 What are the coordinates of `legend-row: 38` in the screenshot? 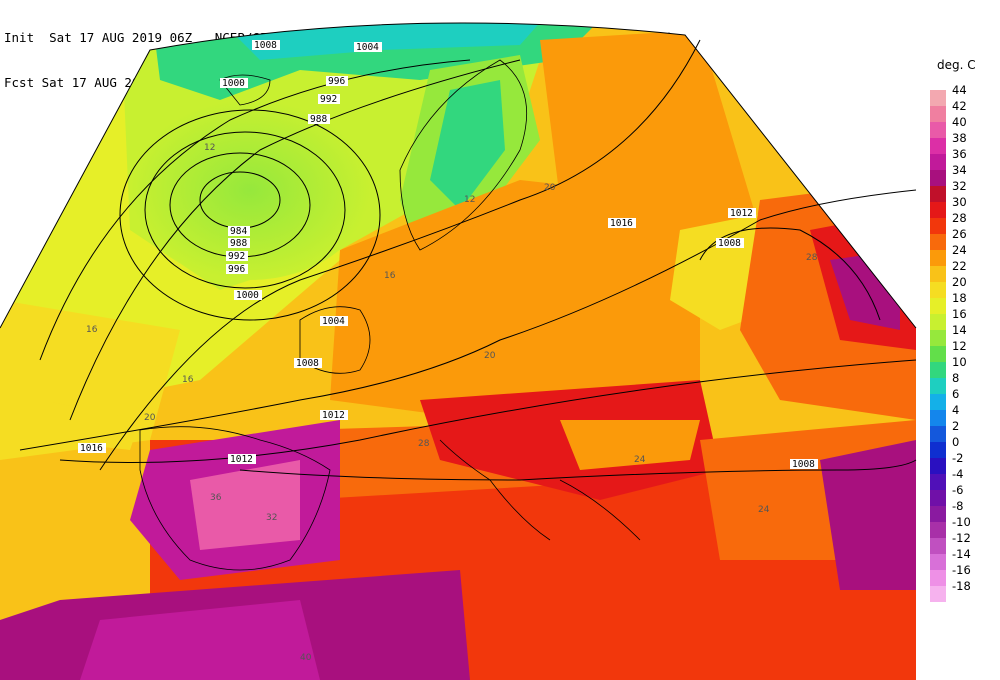 It's located at (965, 142).